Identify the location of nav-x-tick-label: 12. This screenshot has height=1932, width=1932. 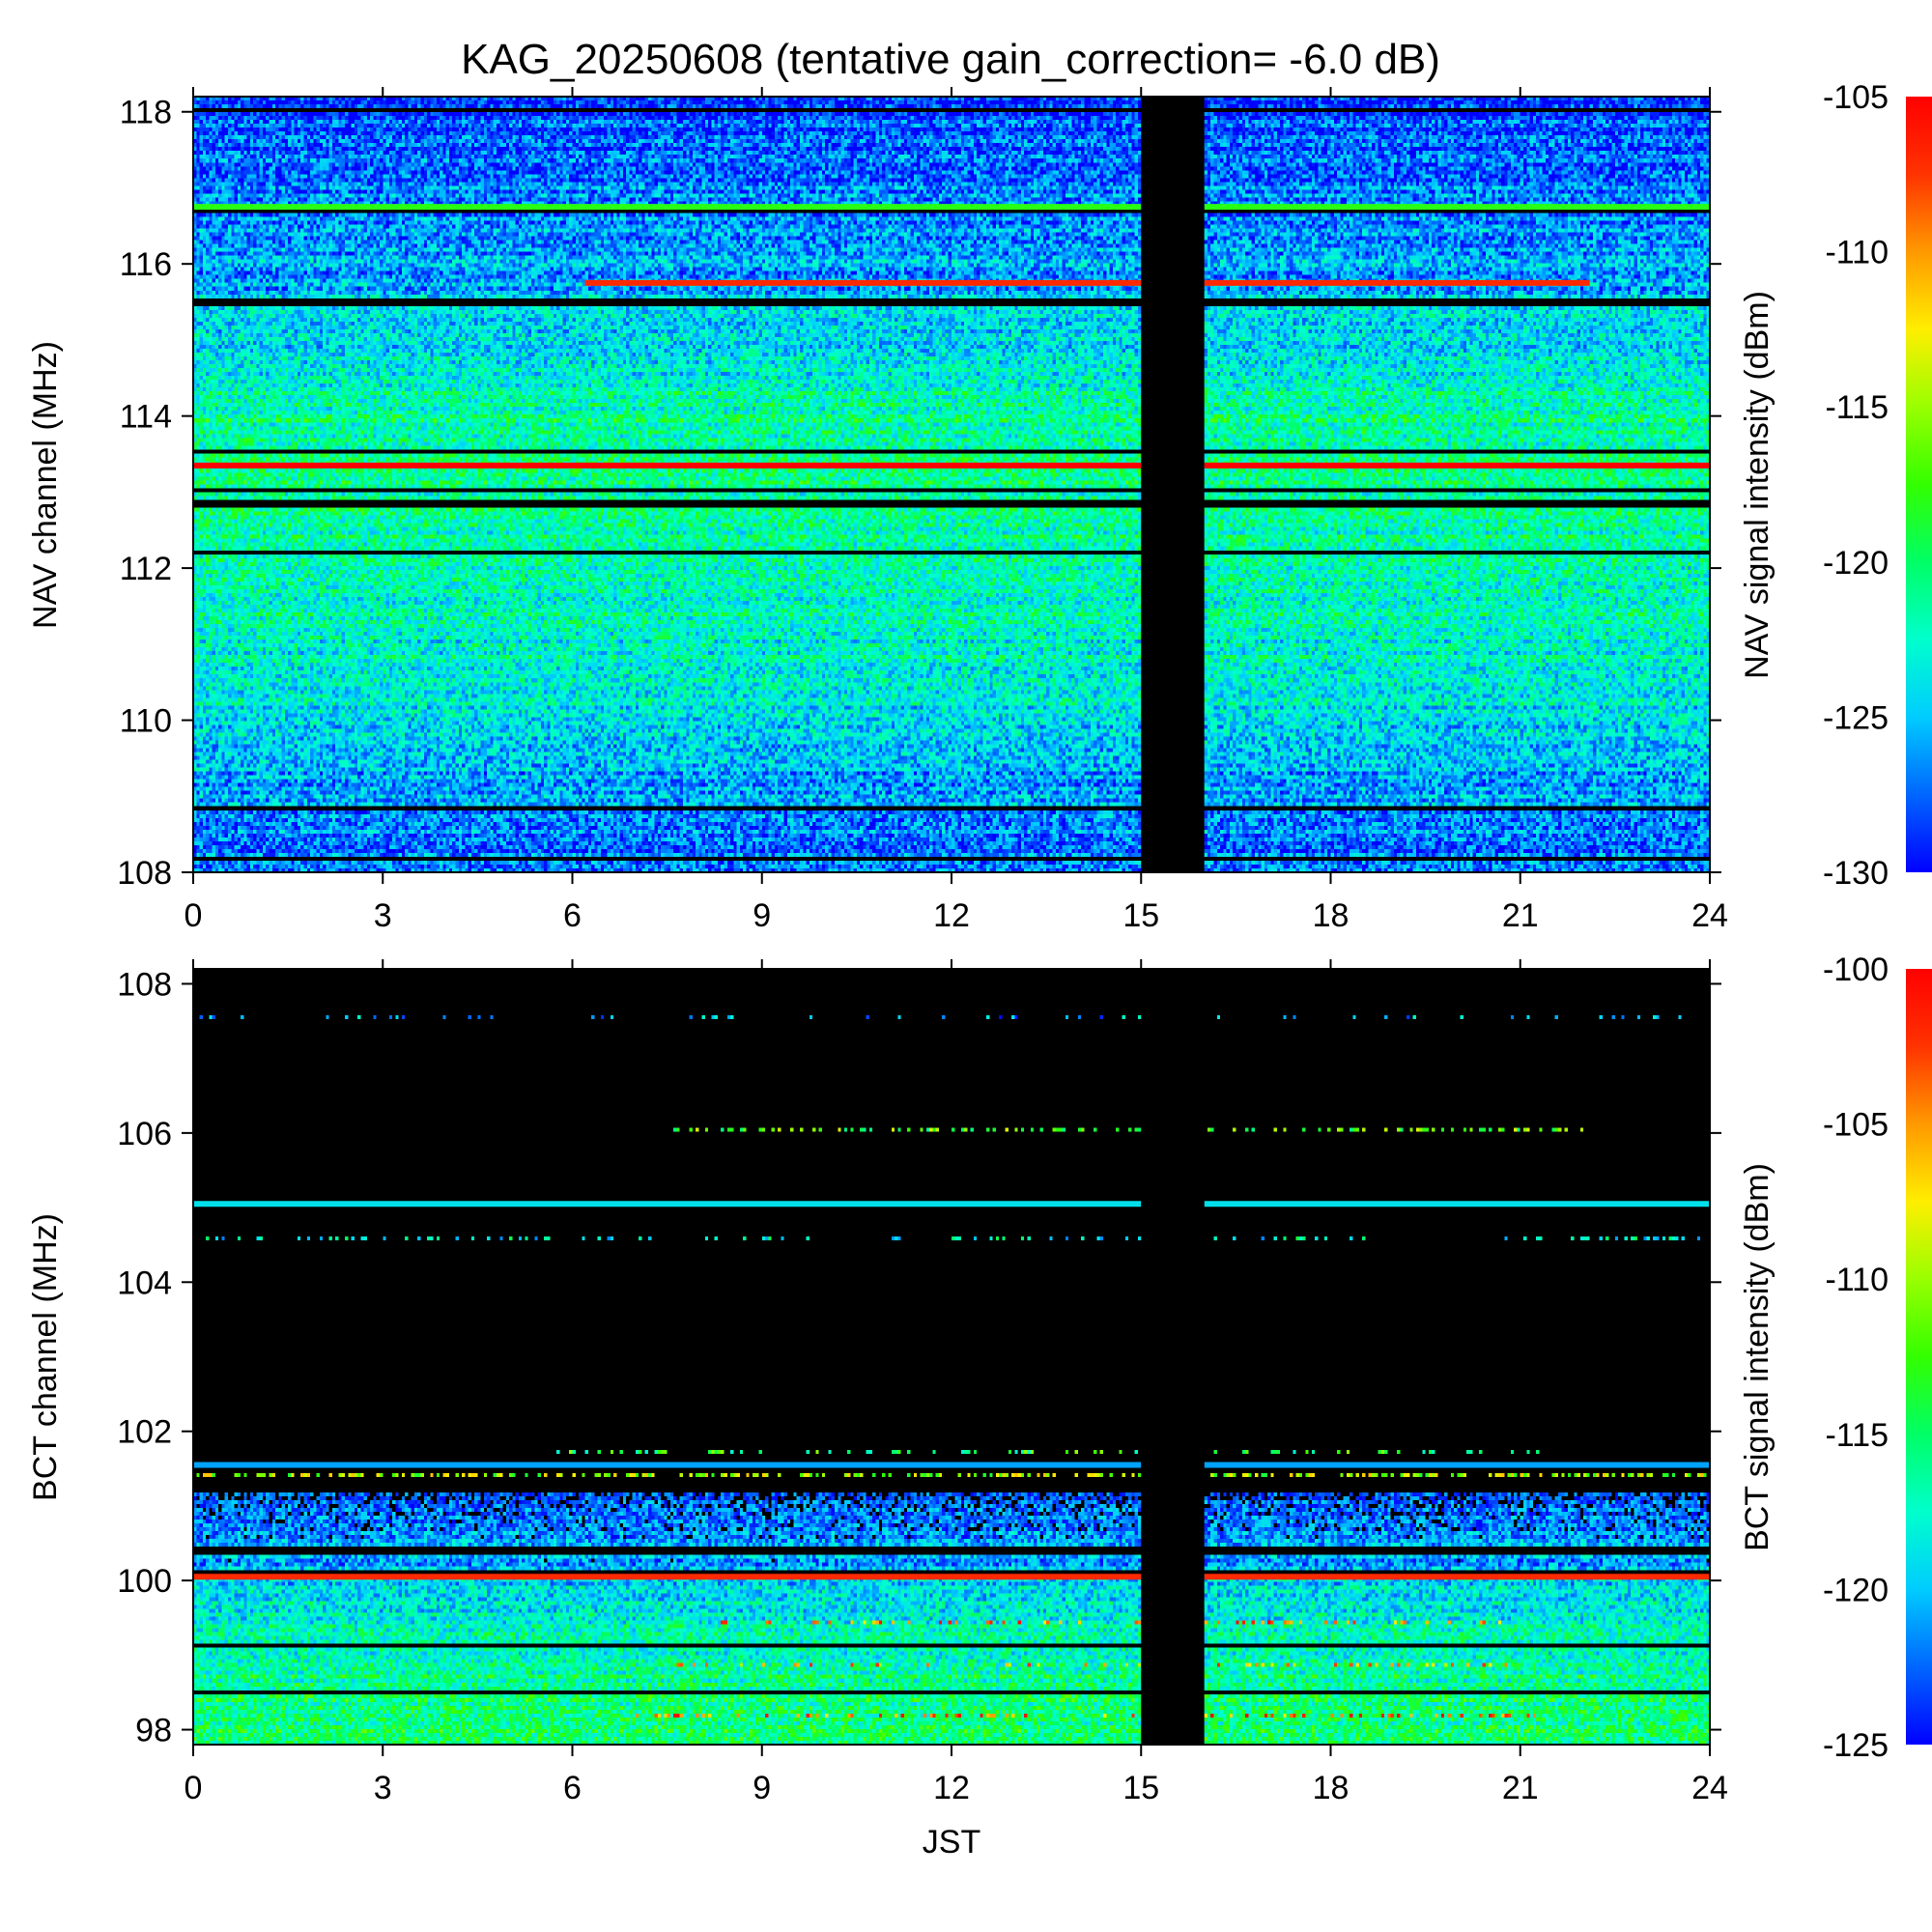
(951, 915).